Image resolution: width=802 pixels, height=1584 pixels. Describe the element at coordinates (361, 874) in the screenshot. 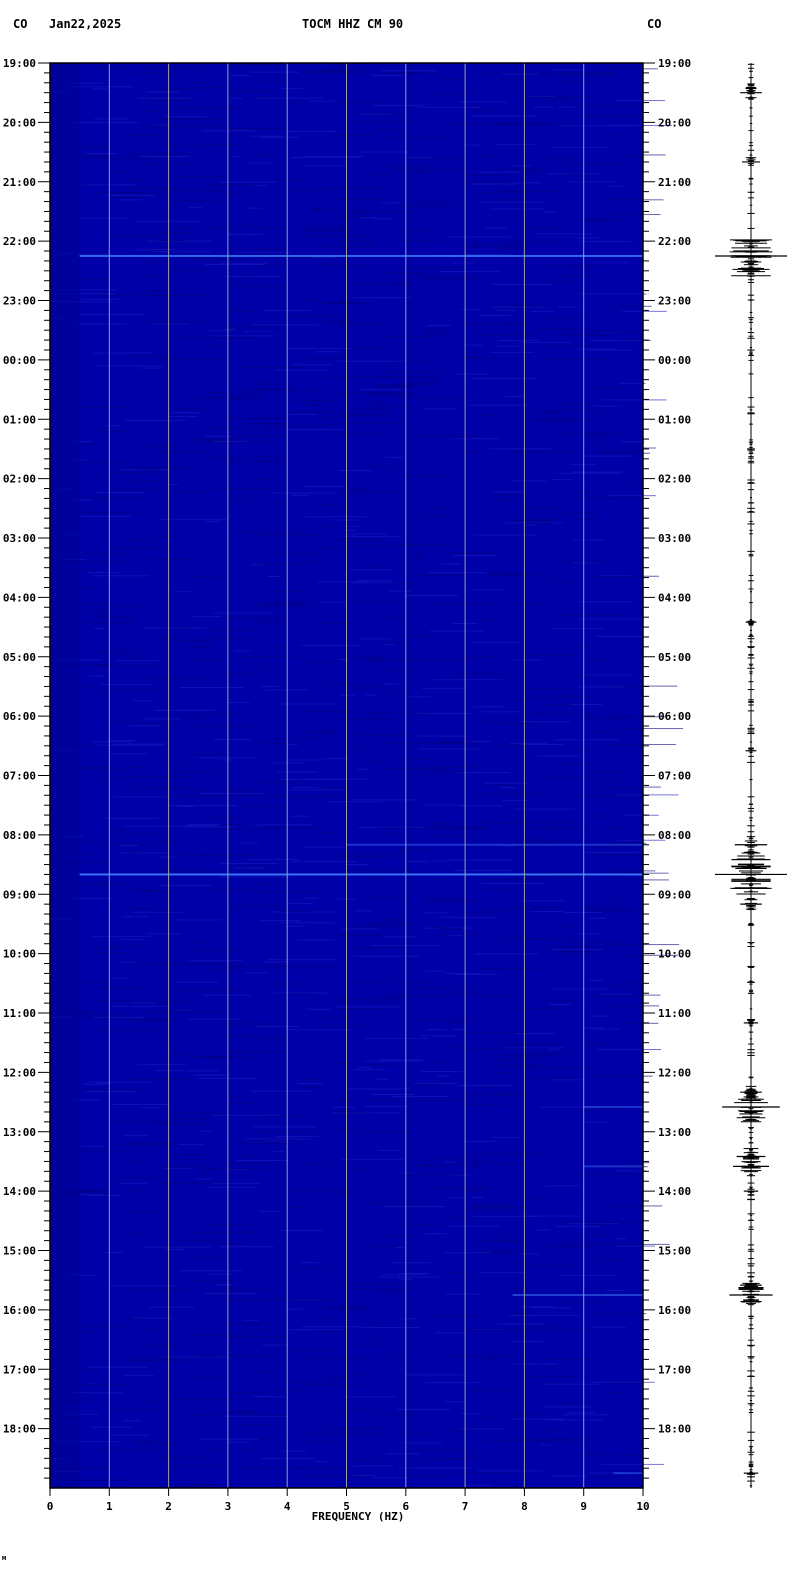

I see `spectral-line` at that location.